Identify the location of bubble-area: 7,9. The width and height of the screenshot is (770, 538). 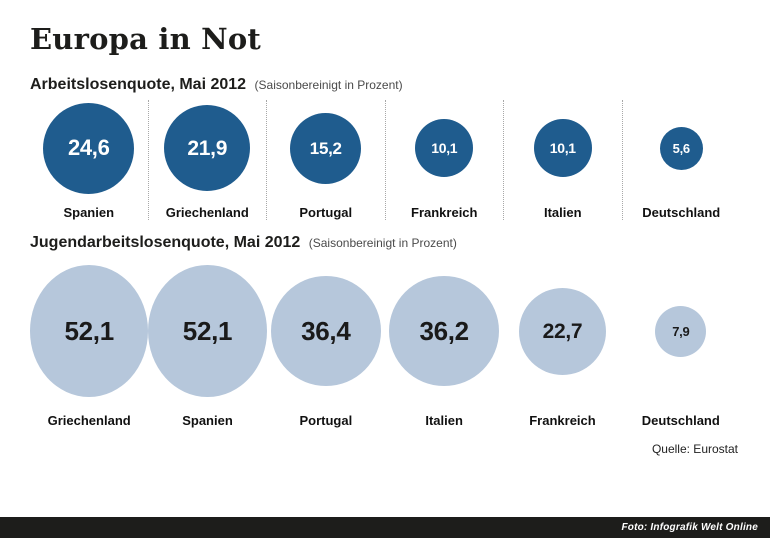
(681, 331).